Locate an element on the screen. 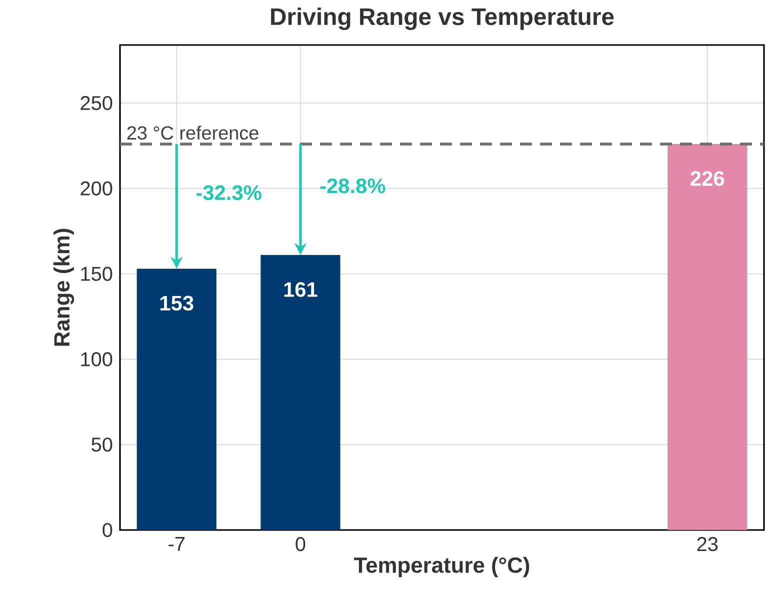  x-tick-label: -7 is located at coordinates (176, 544).